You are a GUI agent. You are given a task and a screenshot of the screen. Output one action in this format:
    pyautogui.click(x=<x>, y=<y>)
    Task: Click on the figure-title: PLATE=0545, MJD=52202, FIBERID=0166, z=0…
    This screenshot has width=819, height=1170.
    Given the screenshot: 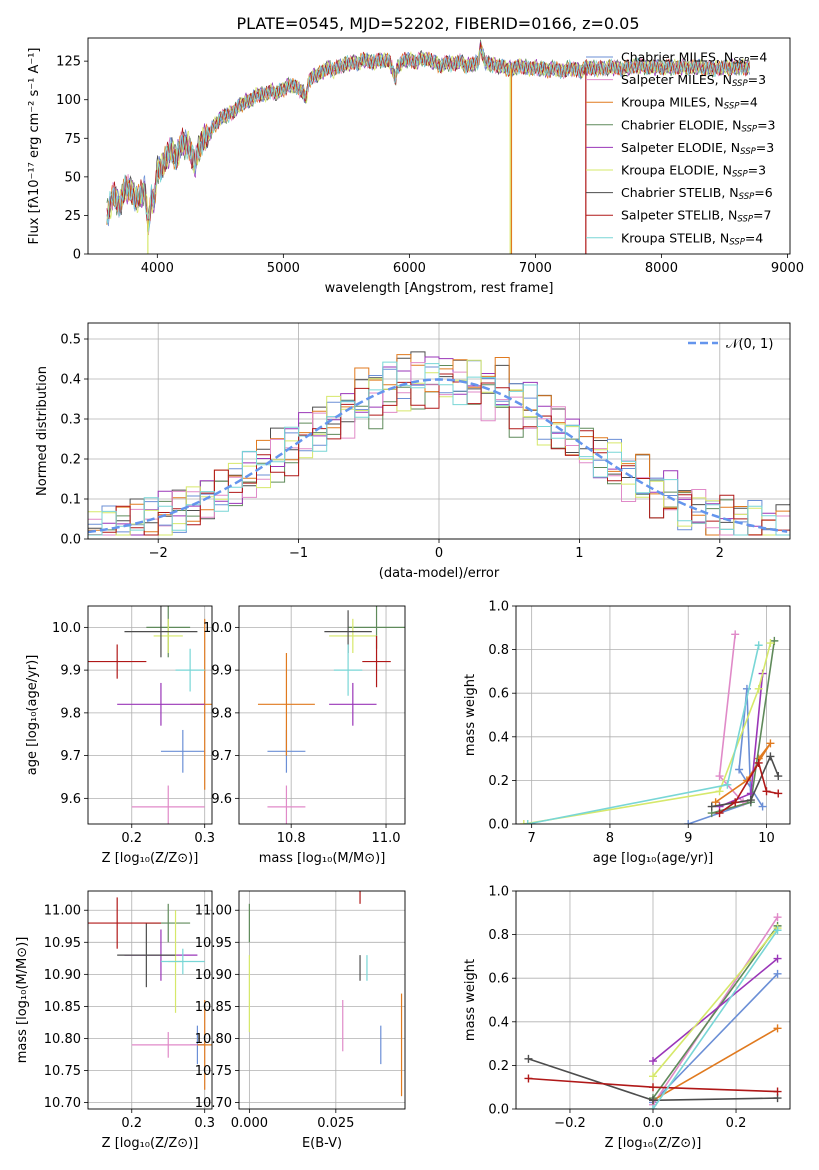 What is the action you would take?
    pyautogui.click(x=437, y=23)
    